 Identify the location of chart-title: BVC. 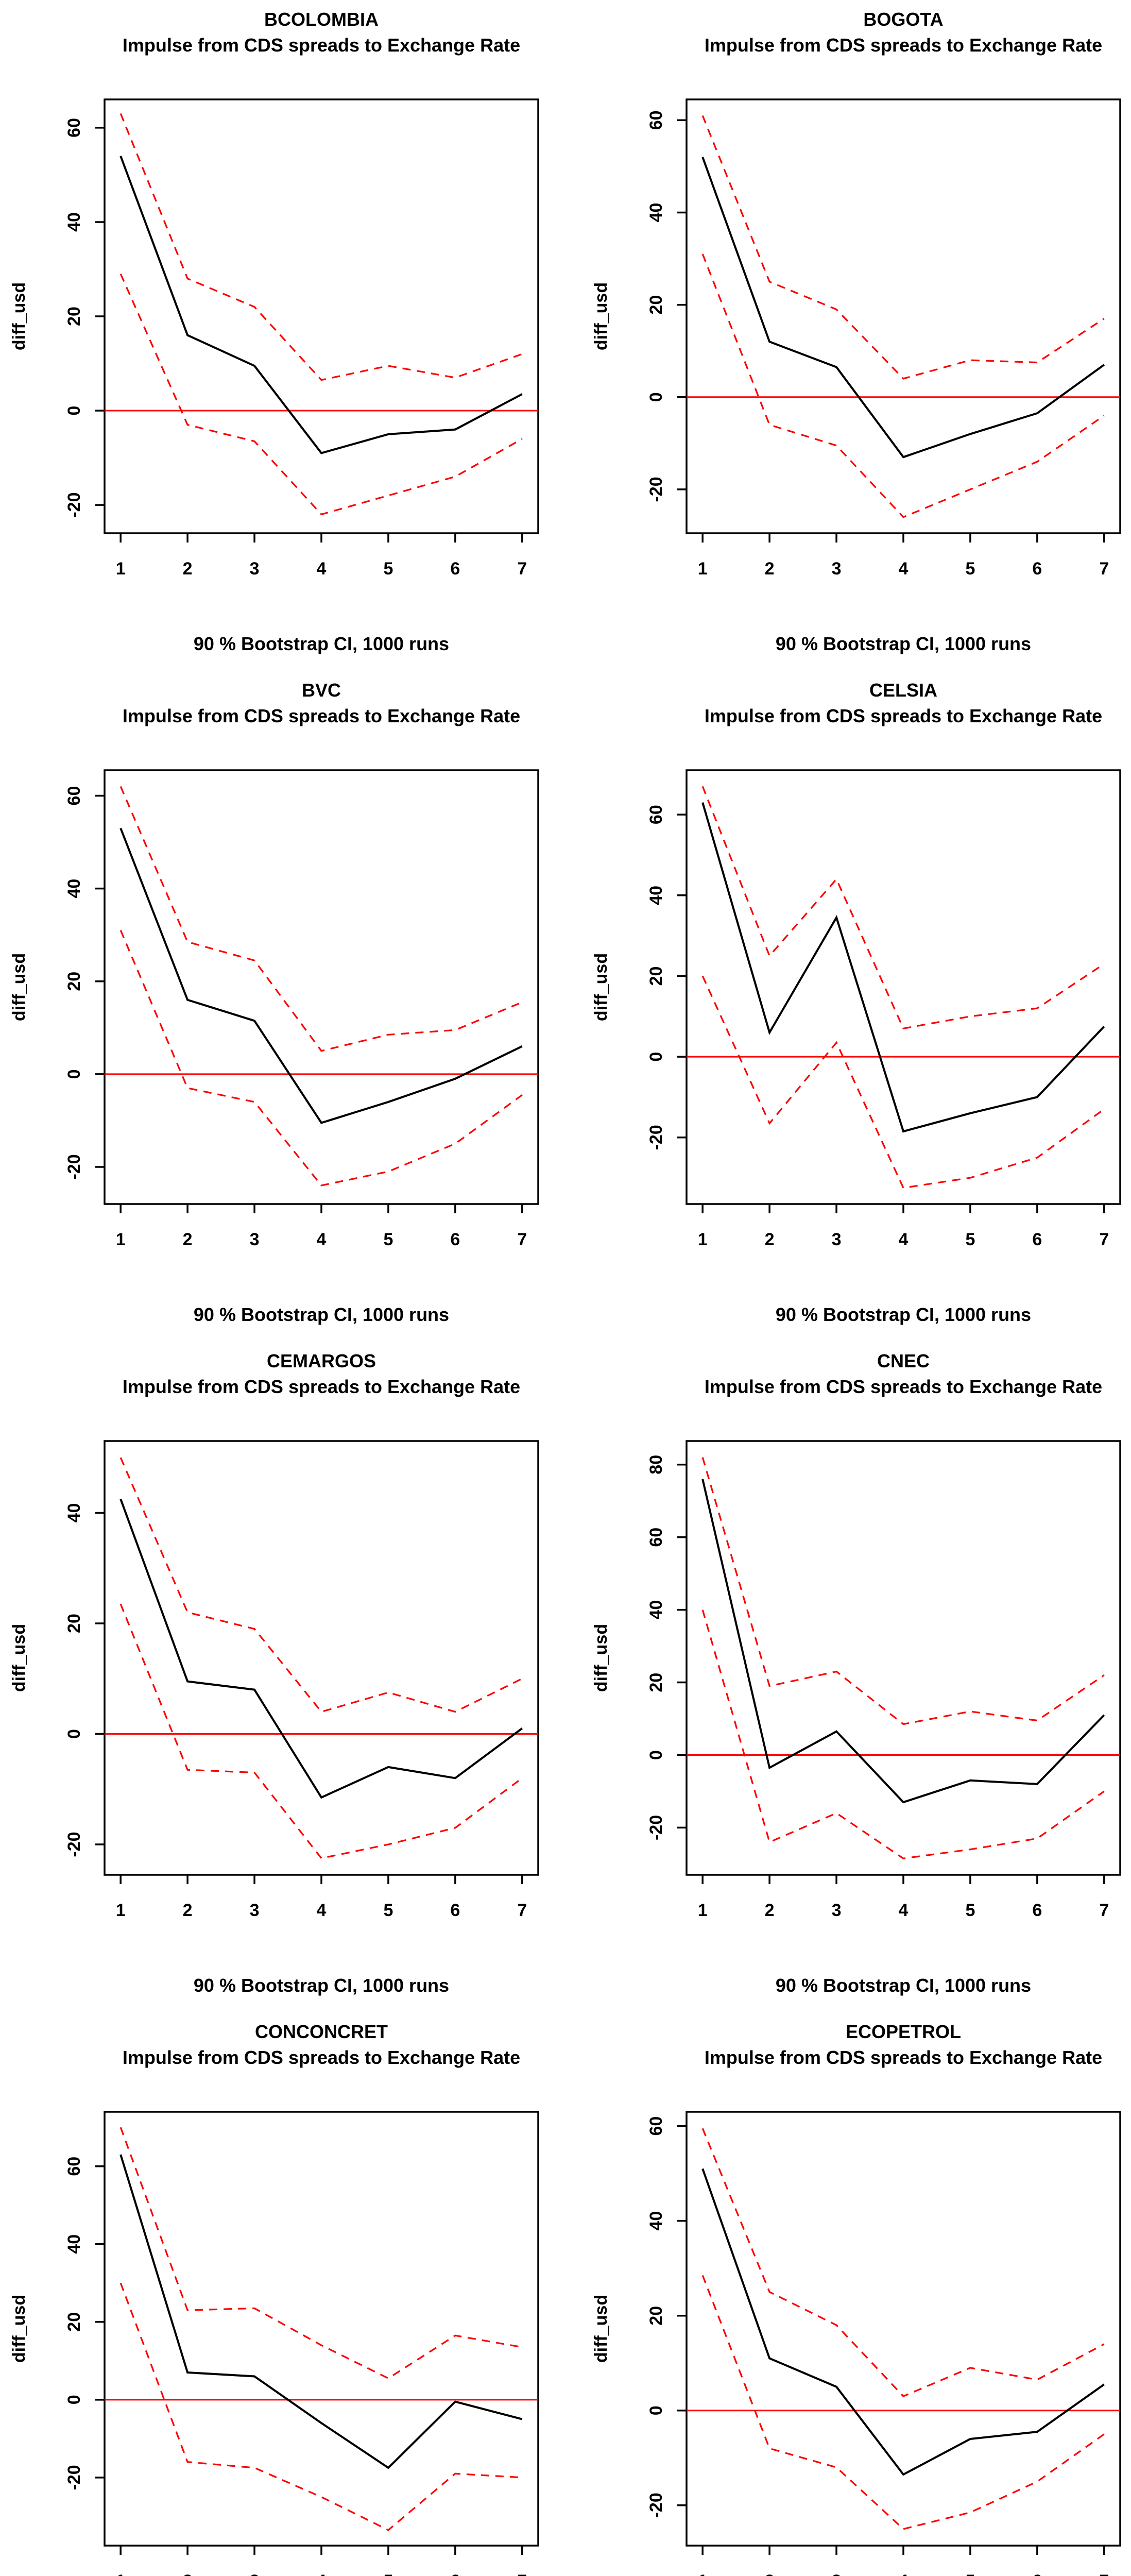
(321, 690).